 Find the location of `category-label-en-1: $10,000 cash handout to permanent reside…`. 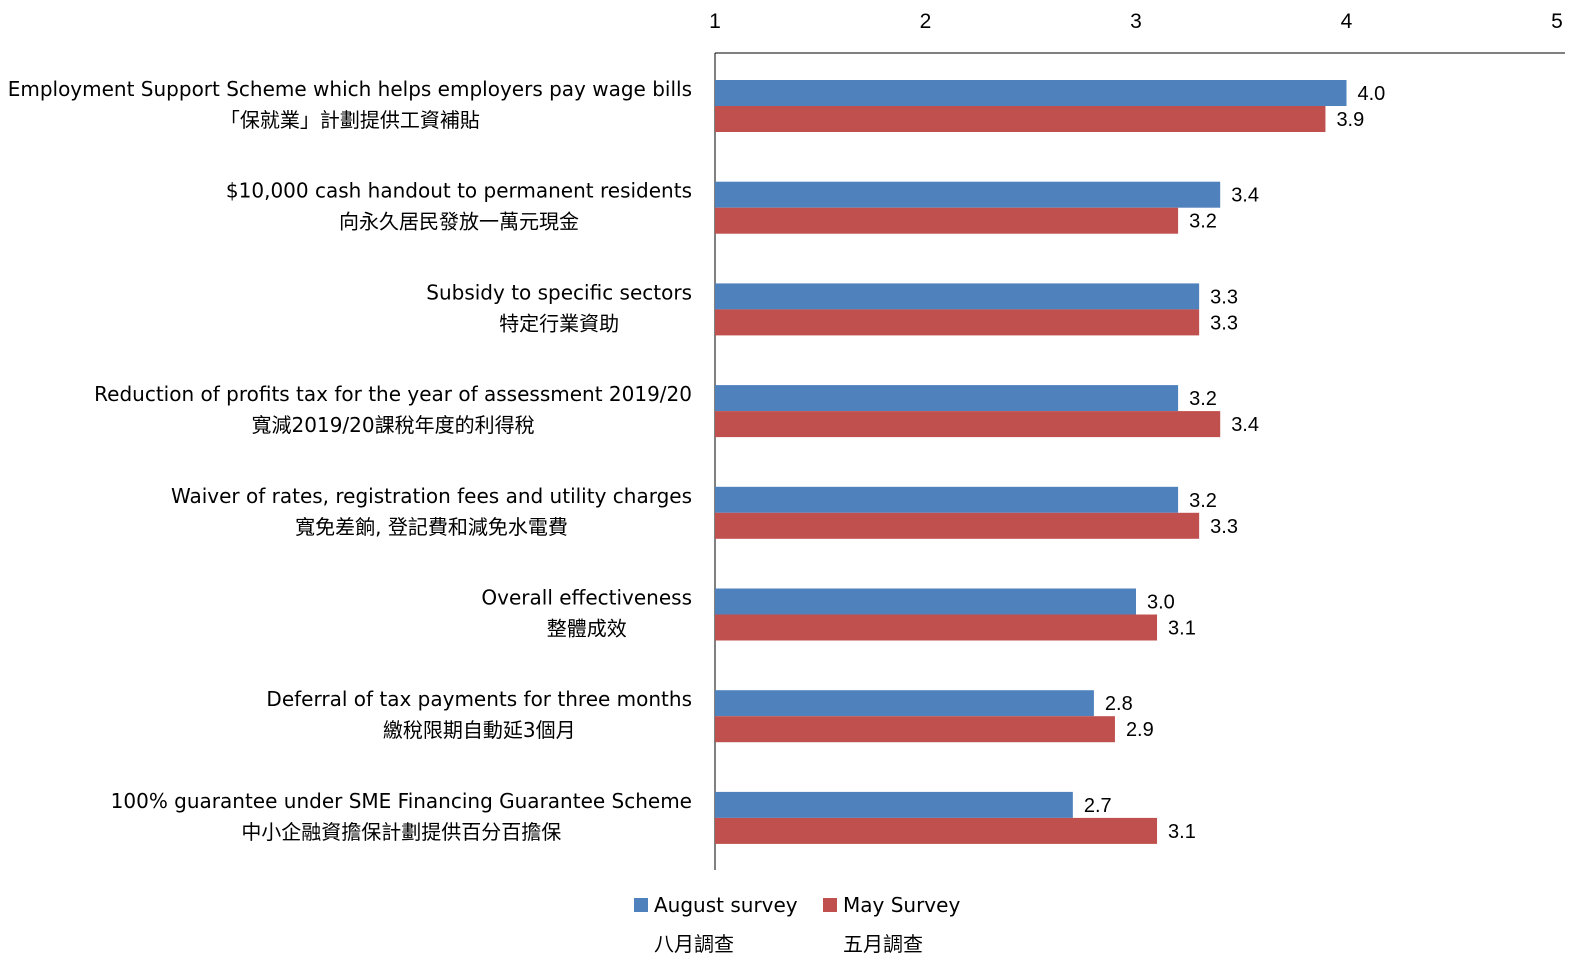

category-label-en-1: $10,000 cash handout to permanent reside… is located at coordinates (459, 191).